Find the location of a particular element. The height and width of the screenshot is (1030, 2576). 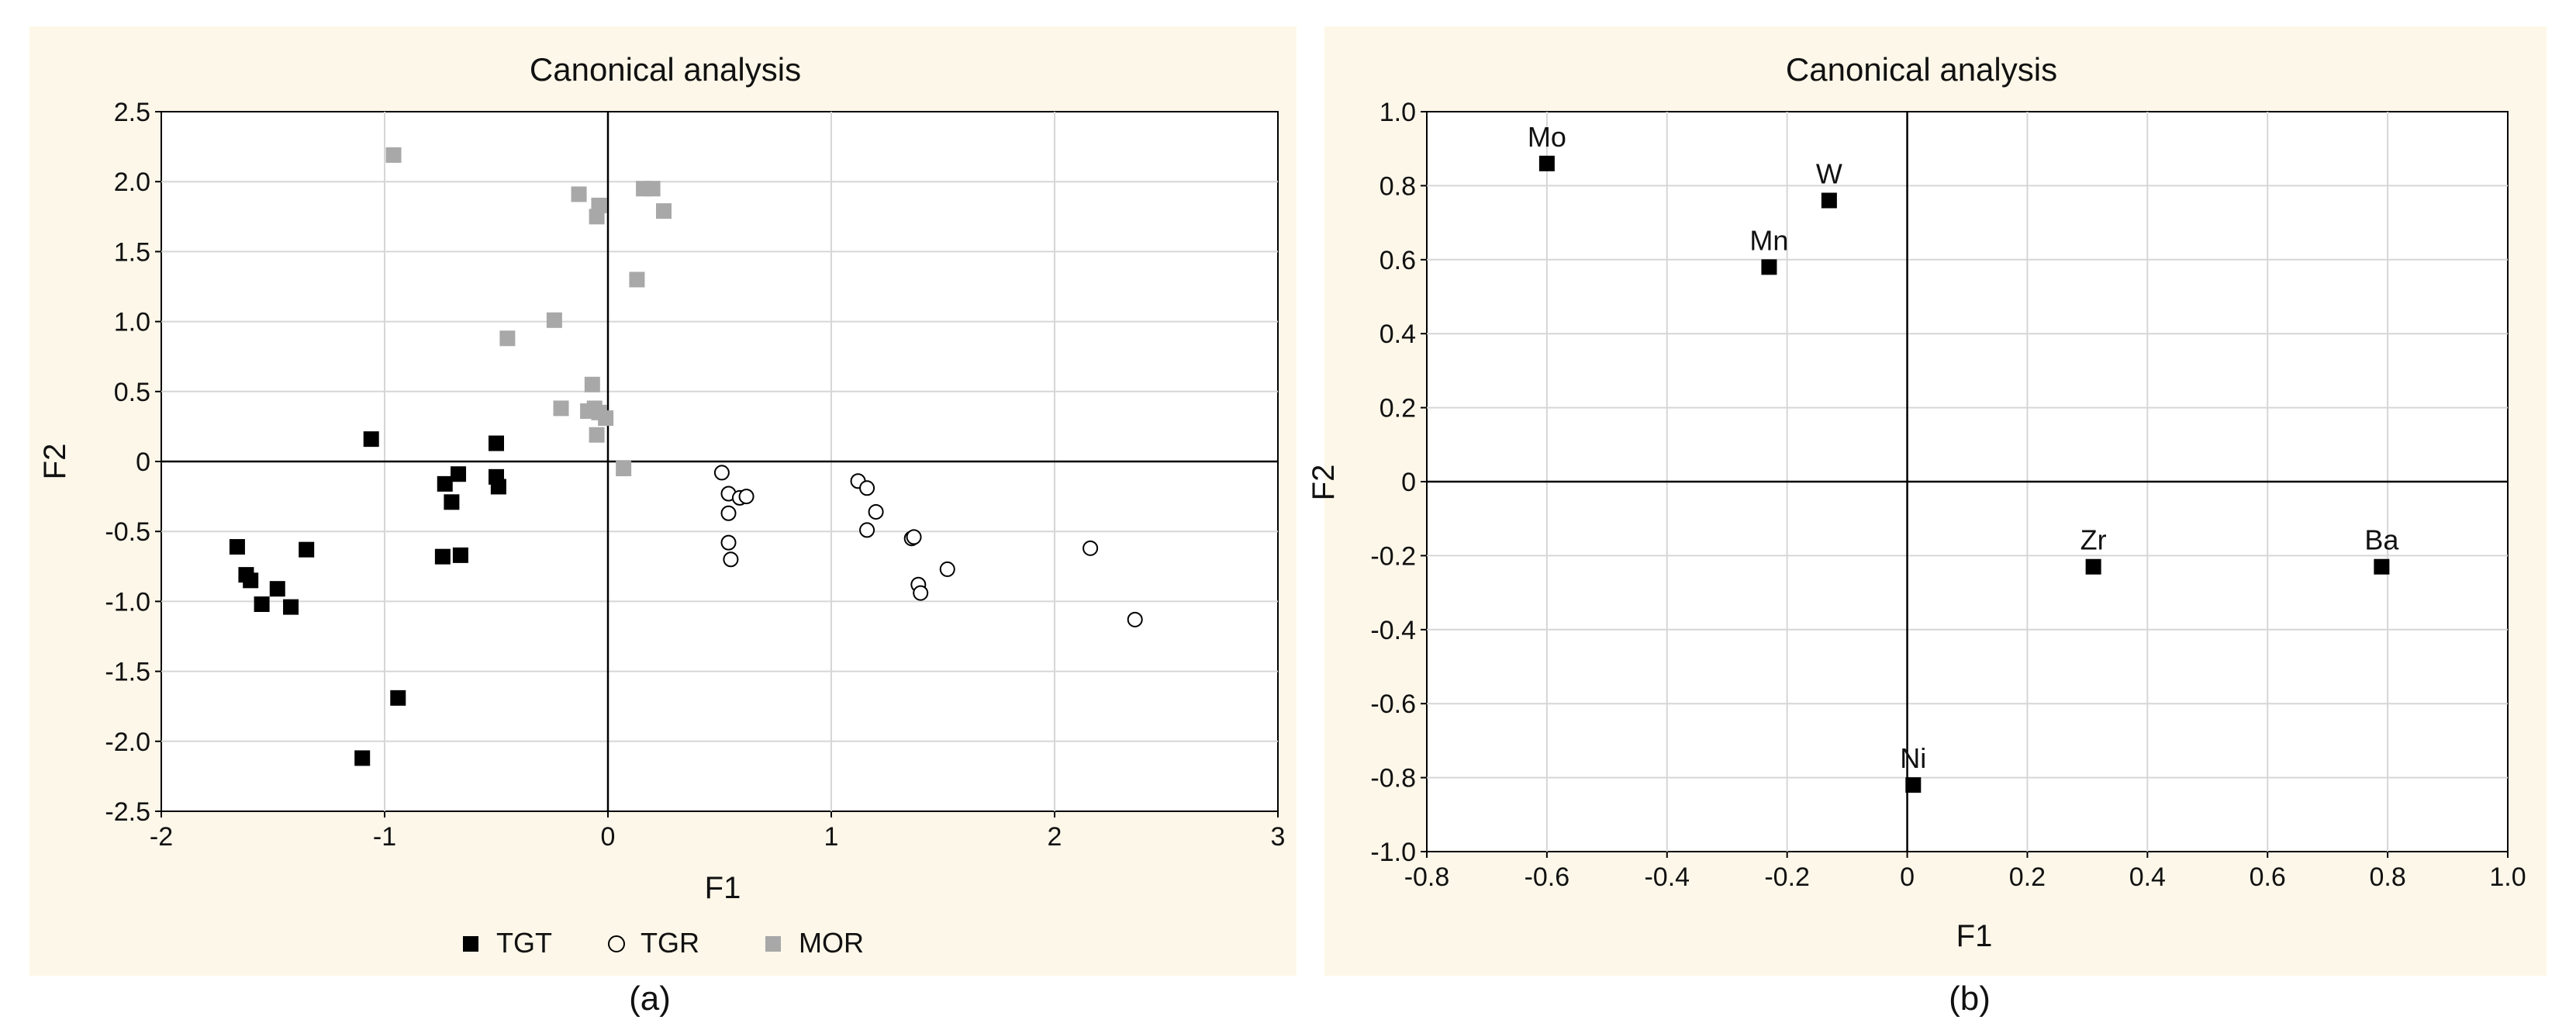

legend-label-tgr: TGR is located at coordinates (670, 943).